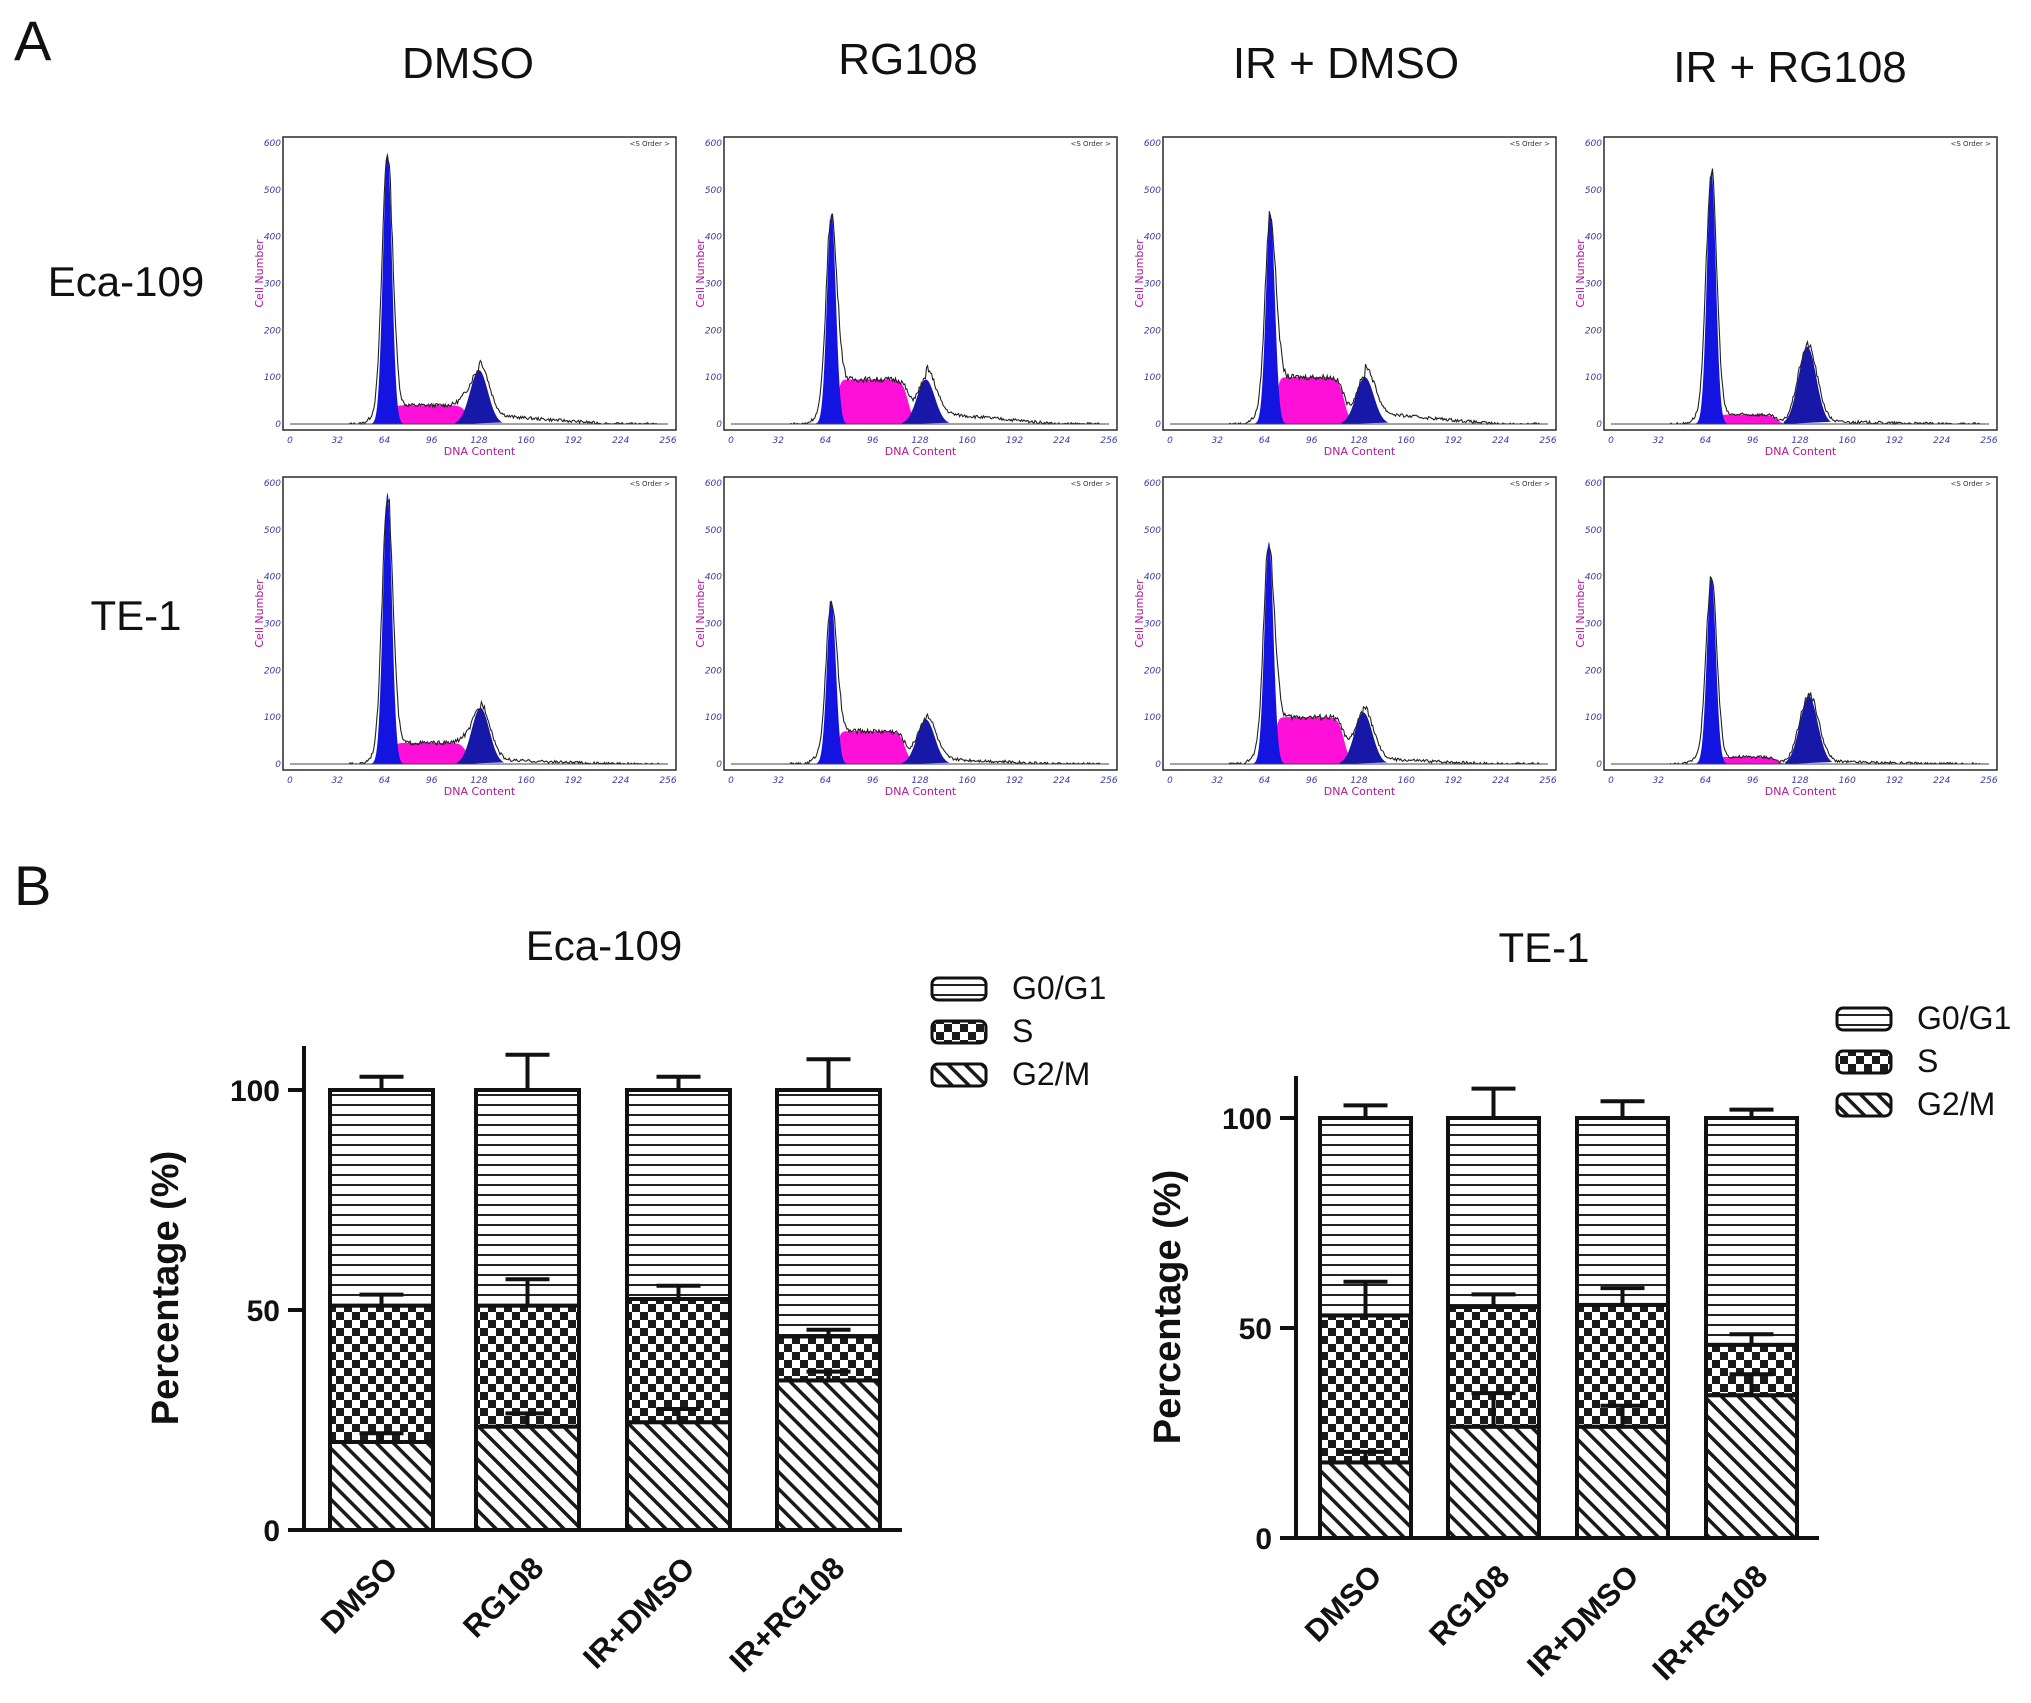  What do you see at coordinates (1964, 1018) in the screenshot?
I see `legend-label: G0/G1` at bounding box center [1964, 1018].